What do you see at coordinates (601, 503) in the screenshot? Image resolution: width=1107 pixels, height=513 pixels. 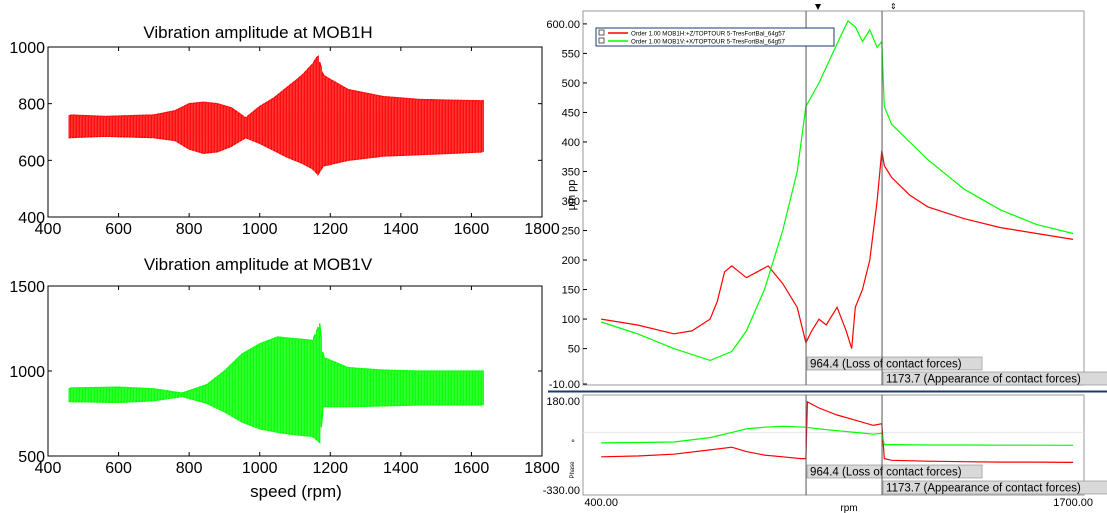 I see `x-tick-label: 400.00` at bounding box center [601, 503].